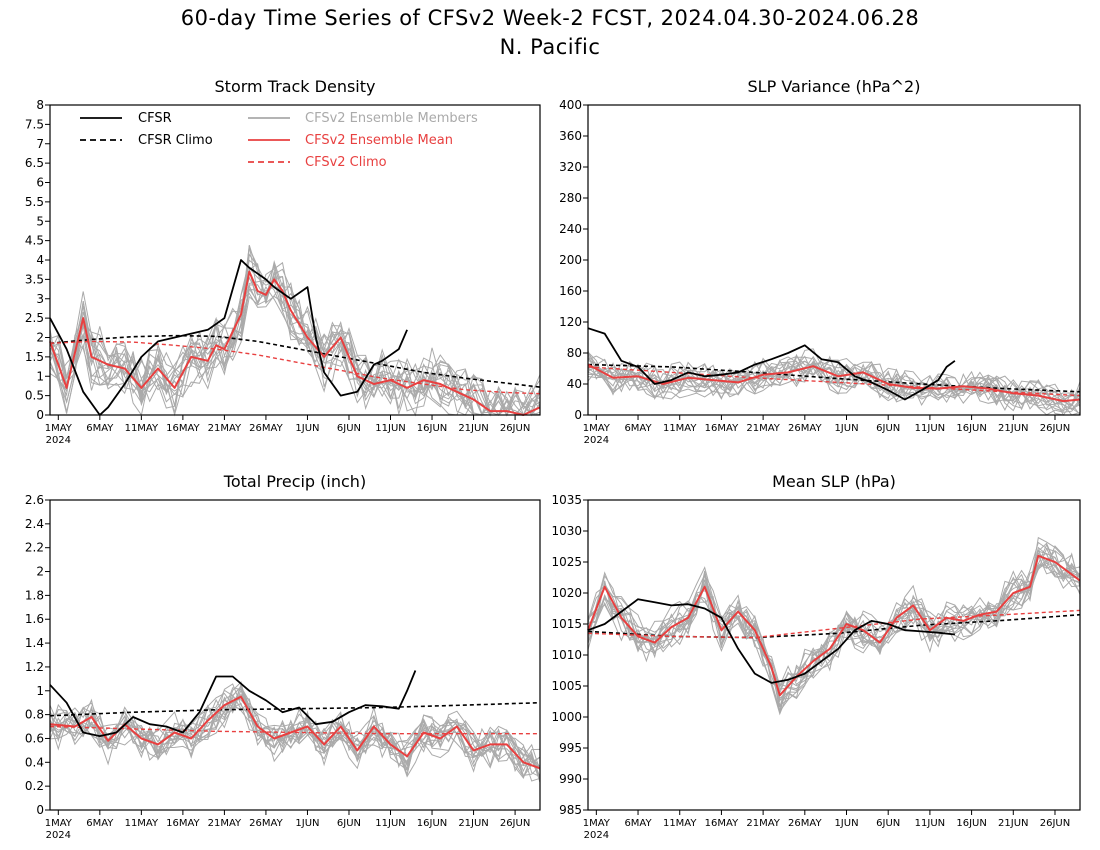 The image size is (1100, 850). What do you see at coordinates (1013, 428) in the screenshot?
I see `x-tick-label: 21JUN` at bounding box center [1013, 428].